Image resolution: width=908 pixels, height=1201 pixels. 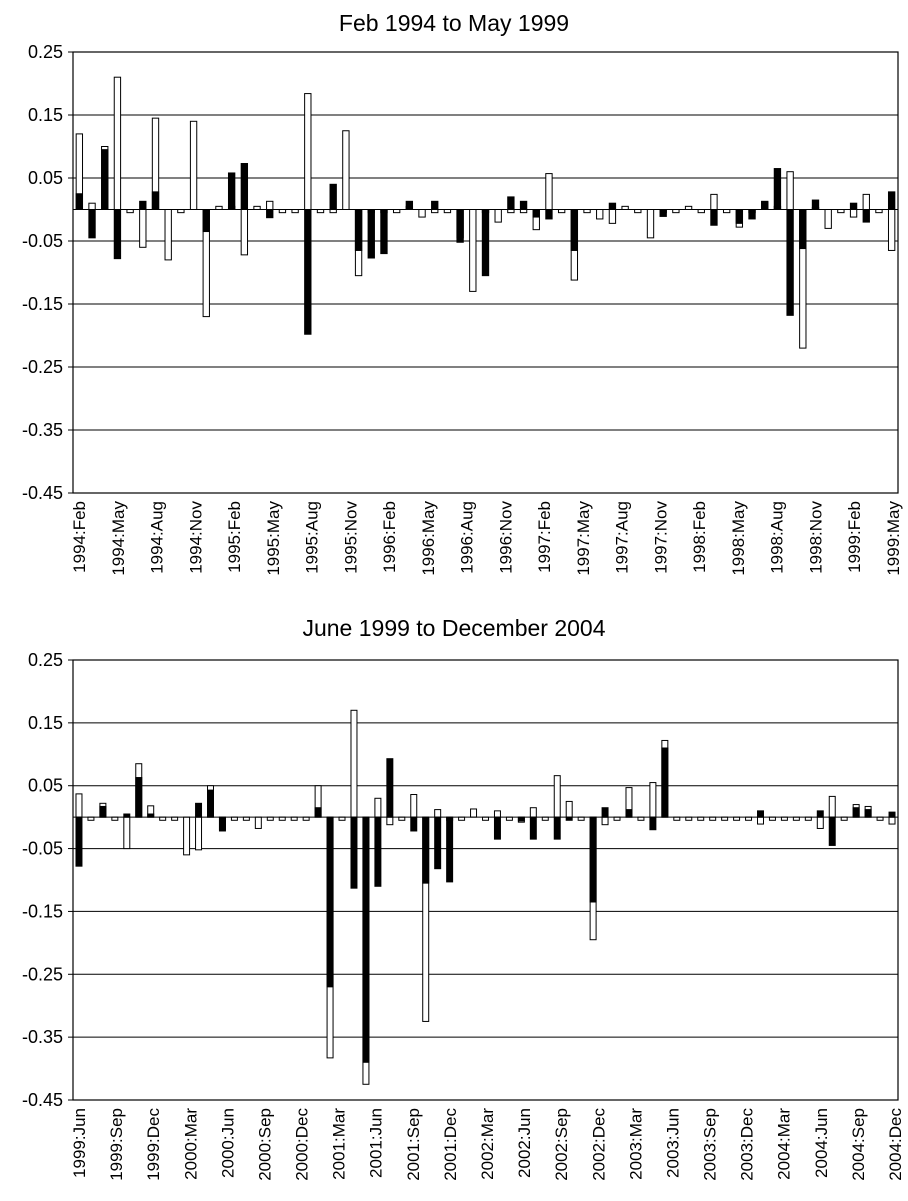 What do you see at coordinates (635, 1144) in the screenshot?
I see `x-tick-label: 2003:Mar` at bounding box center [635, 1144].